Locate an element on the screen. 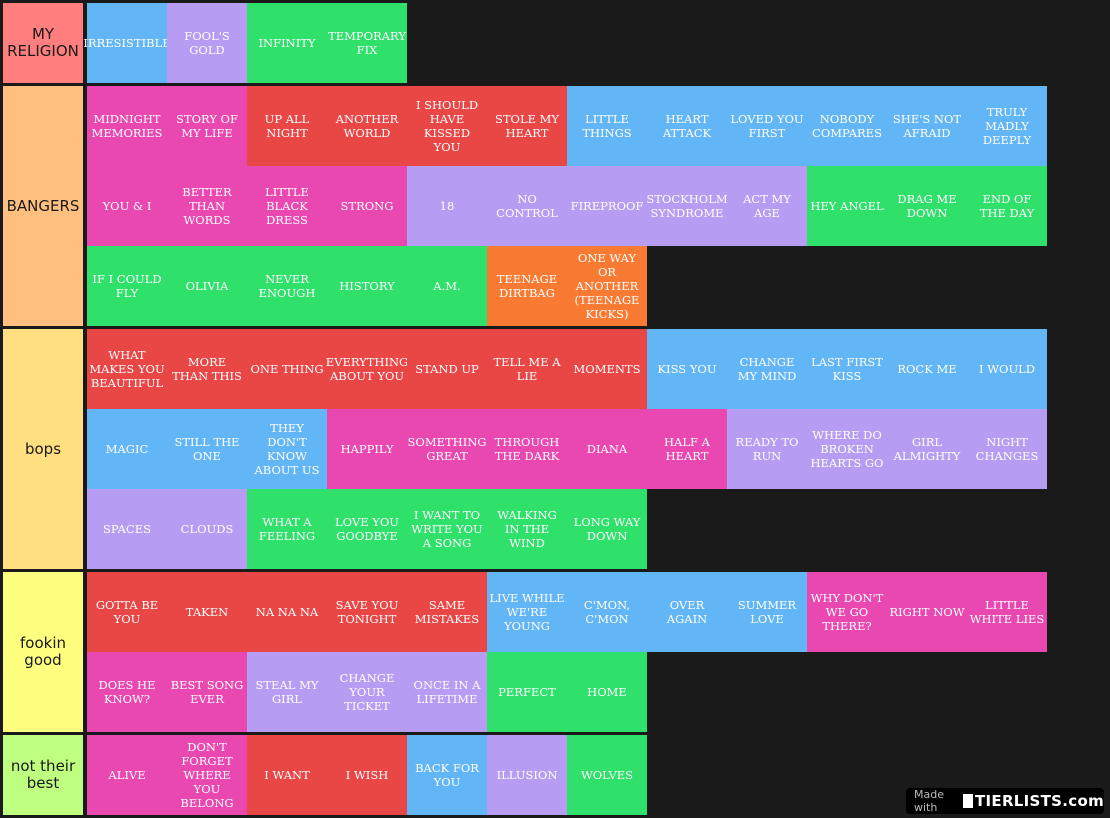  song-tile: DON'T FORGET WHERE YOU BELONG is located at coordinates (207, 775).